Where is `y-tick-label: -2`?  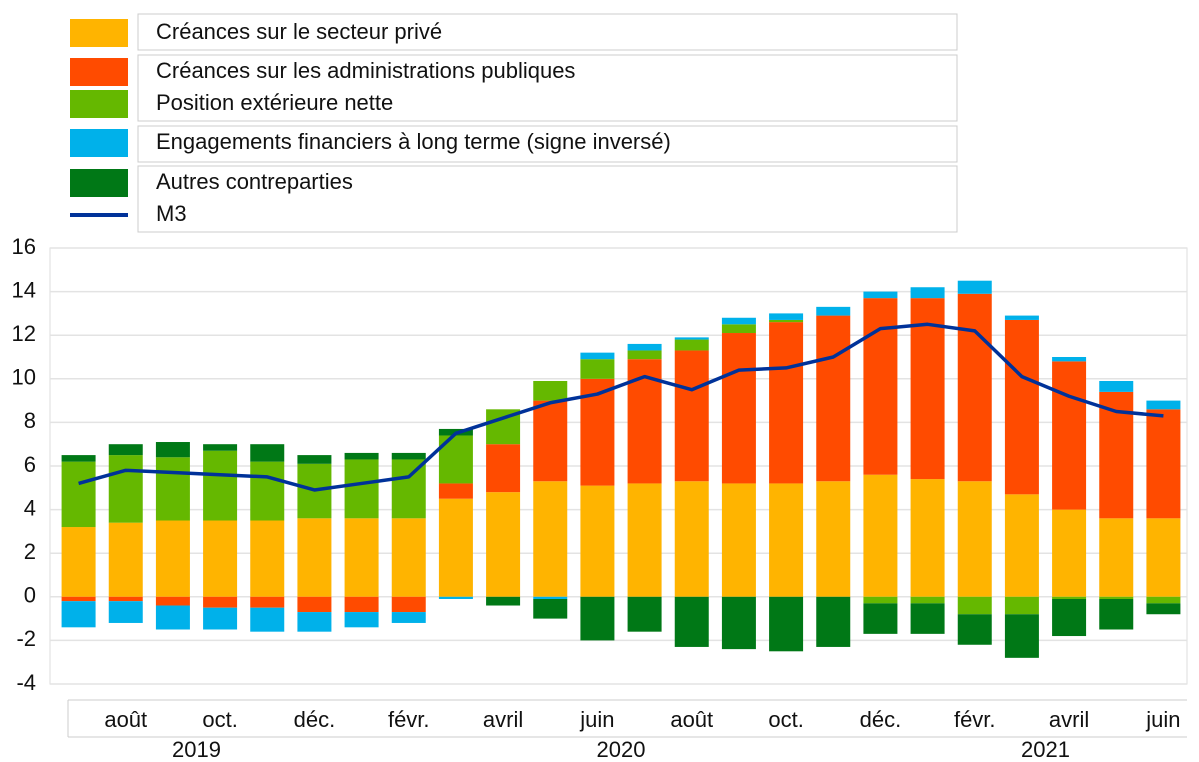 y-tick-label: -2 is located at coordinates (26, 638).